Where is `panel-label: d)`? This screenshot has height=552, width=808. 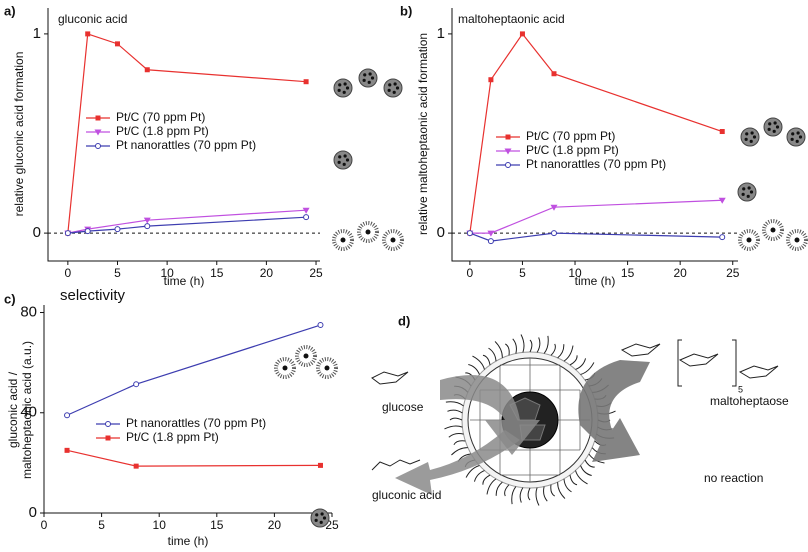 panel-label: d) is located at coordinates (404, 320).